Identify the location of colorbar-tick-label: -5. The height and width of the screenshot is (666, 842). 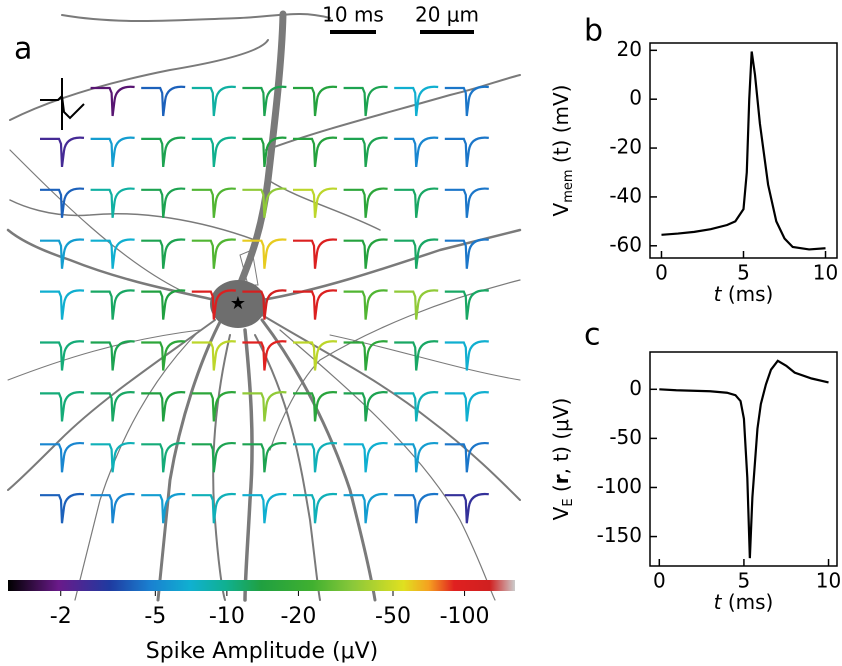
(155, 616).